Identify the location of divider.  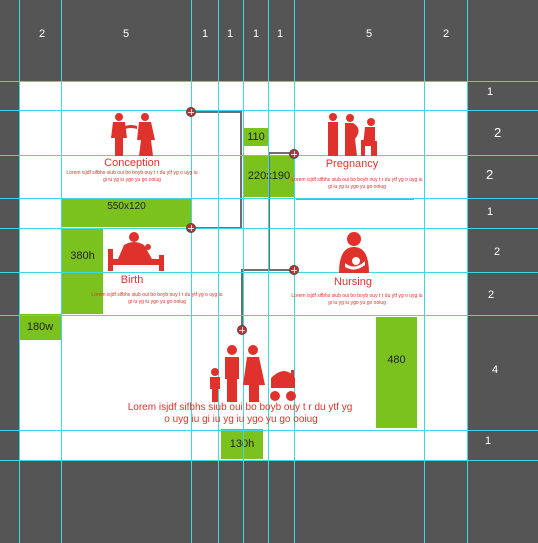
(355, 199).